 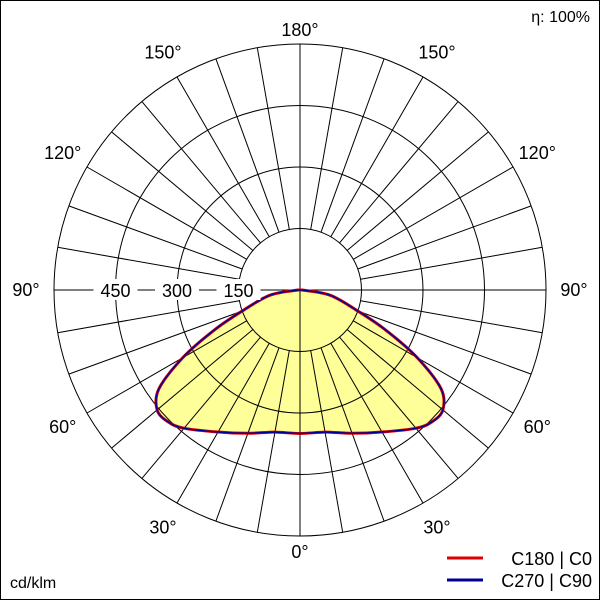 What do you see at coordinates (546, 581) in the screenshot?
I see `legend-label-c270-c90: C270 | C90` at bounding box center [546, 581].